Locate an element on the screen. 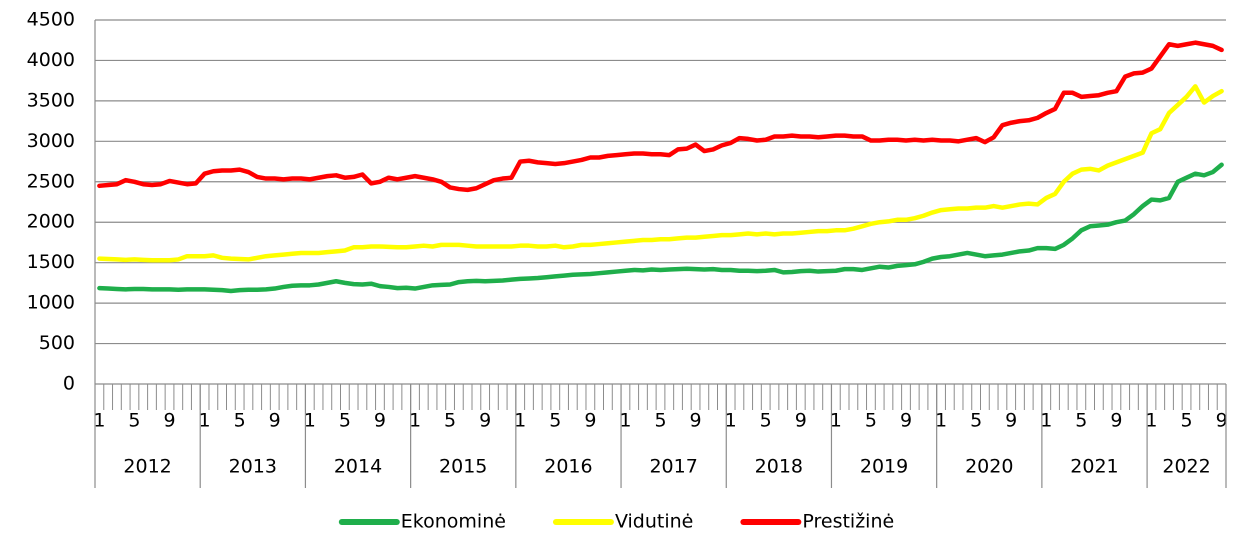 The width and height of the screenshot is (1236, 538). y-tick-label: 500 is located at coordinates (57, 343).